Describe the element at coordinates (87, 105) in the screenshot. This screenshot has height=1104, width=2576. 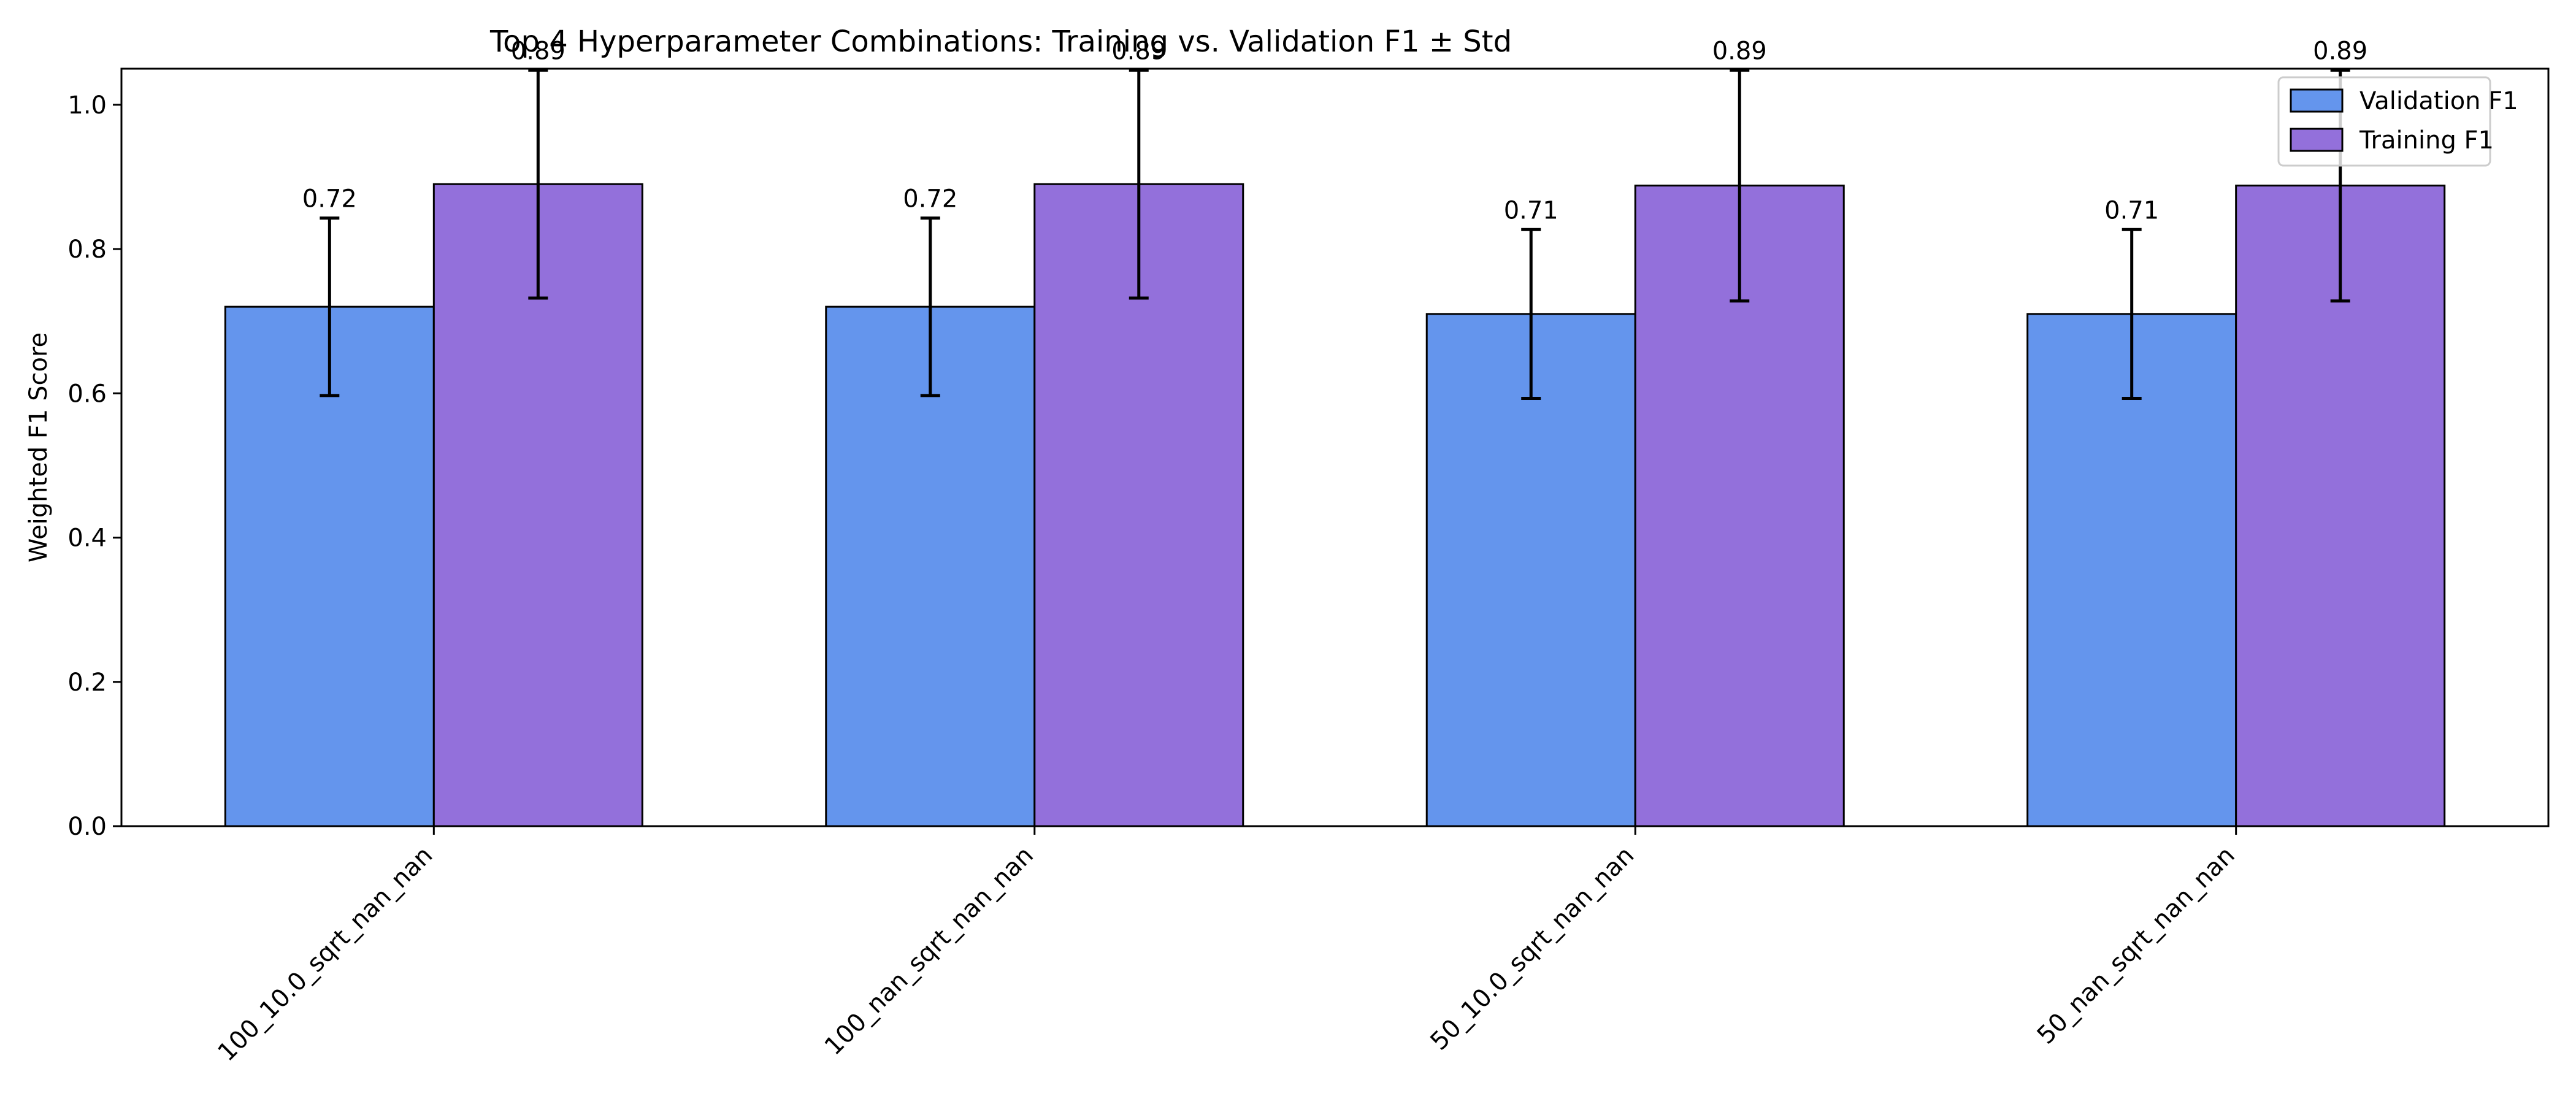
I see `y-tick-label: 1.0` at that location.